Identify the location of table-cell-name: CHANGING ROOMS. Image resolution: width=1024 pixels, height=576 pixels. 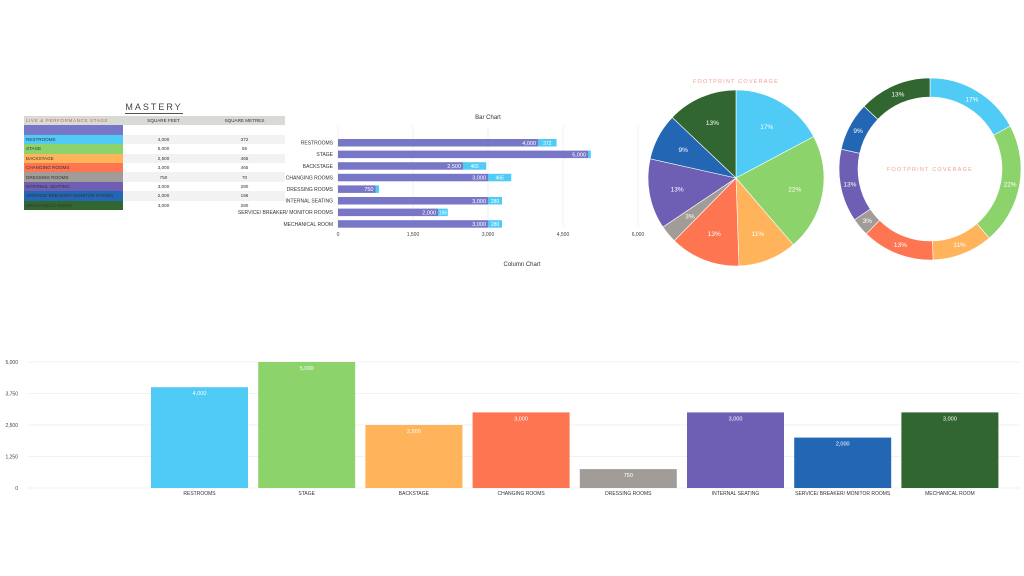
(73, 167).